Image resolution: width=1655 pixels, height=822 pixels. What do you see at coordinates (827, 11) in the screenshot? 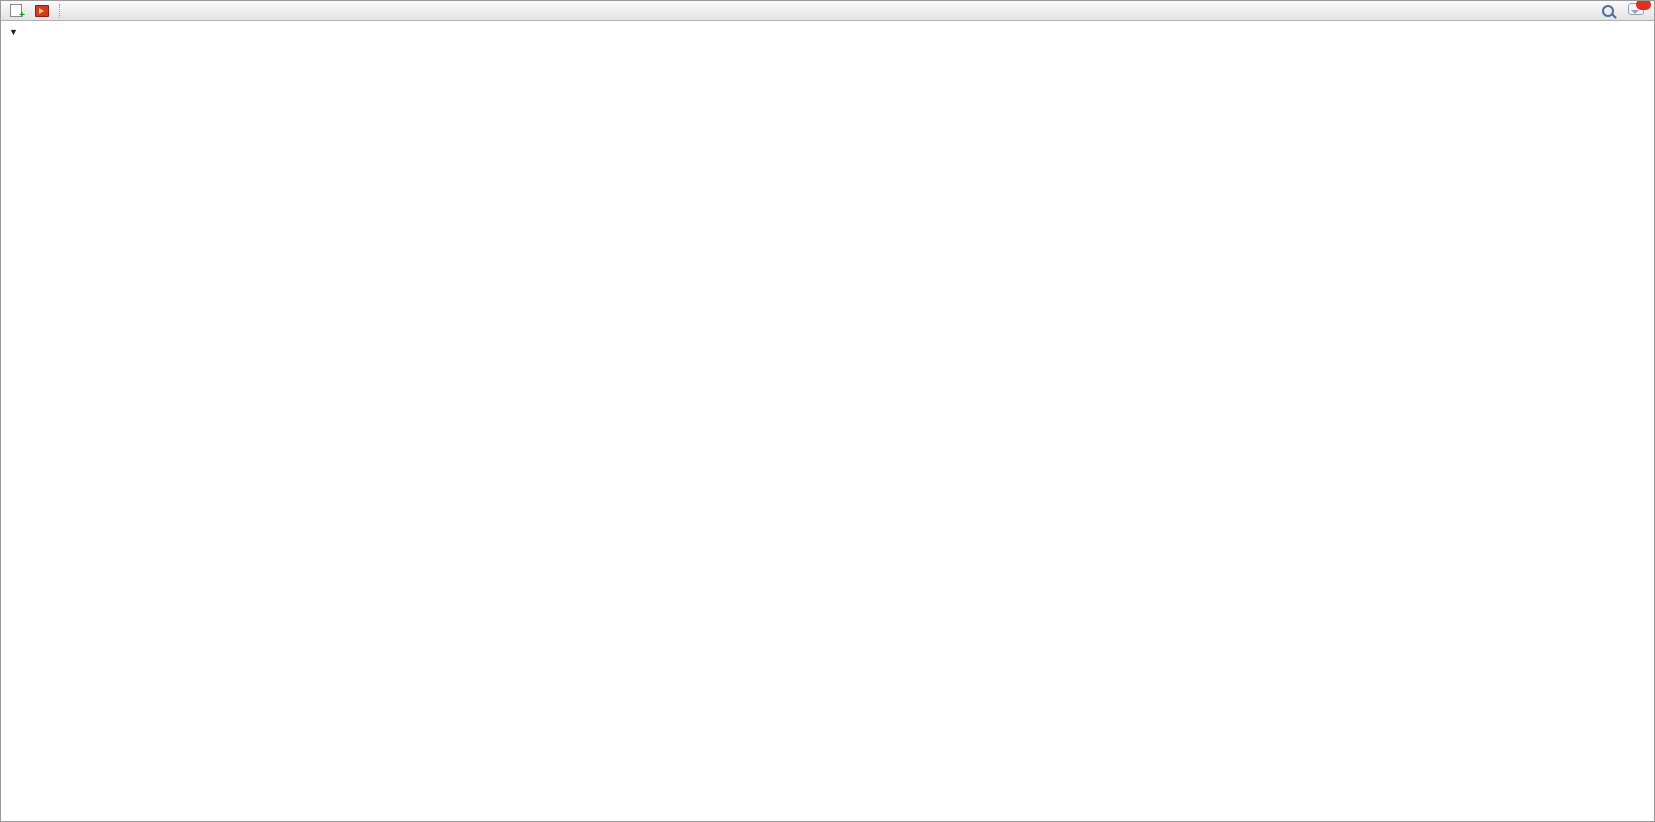
I see `toolbar` at bounding box center [827, 11].